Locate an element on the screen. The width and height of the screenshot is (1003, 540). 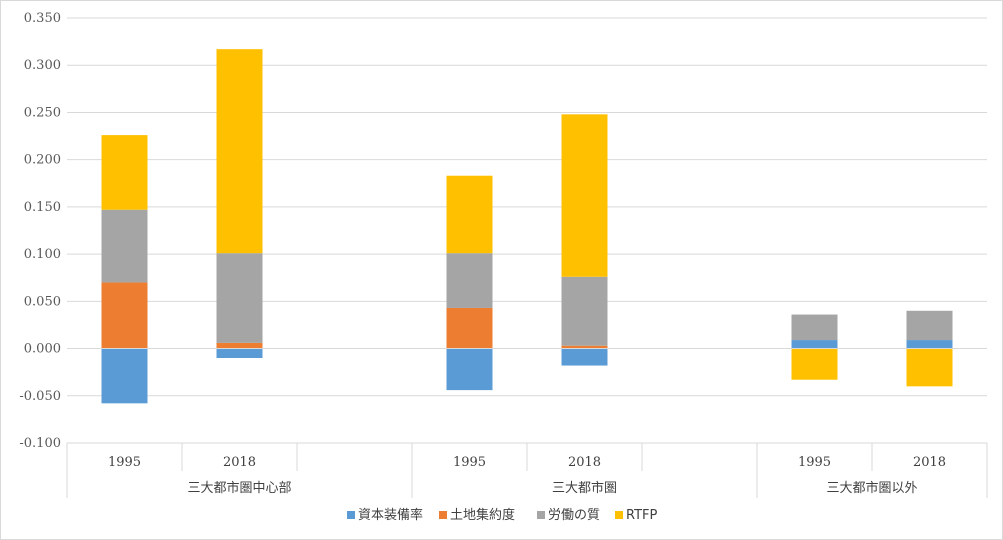
y-tick-label: 0.150 is located at coordinates (42, 207).